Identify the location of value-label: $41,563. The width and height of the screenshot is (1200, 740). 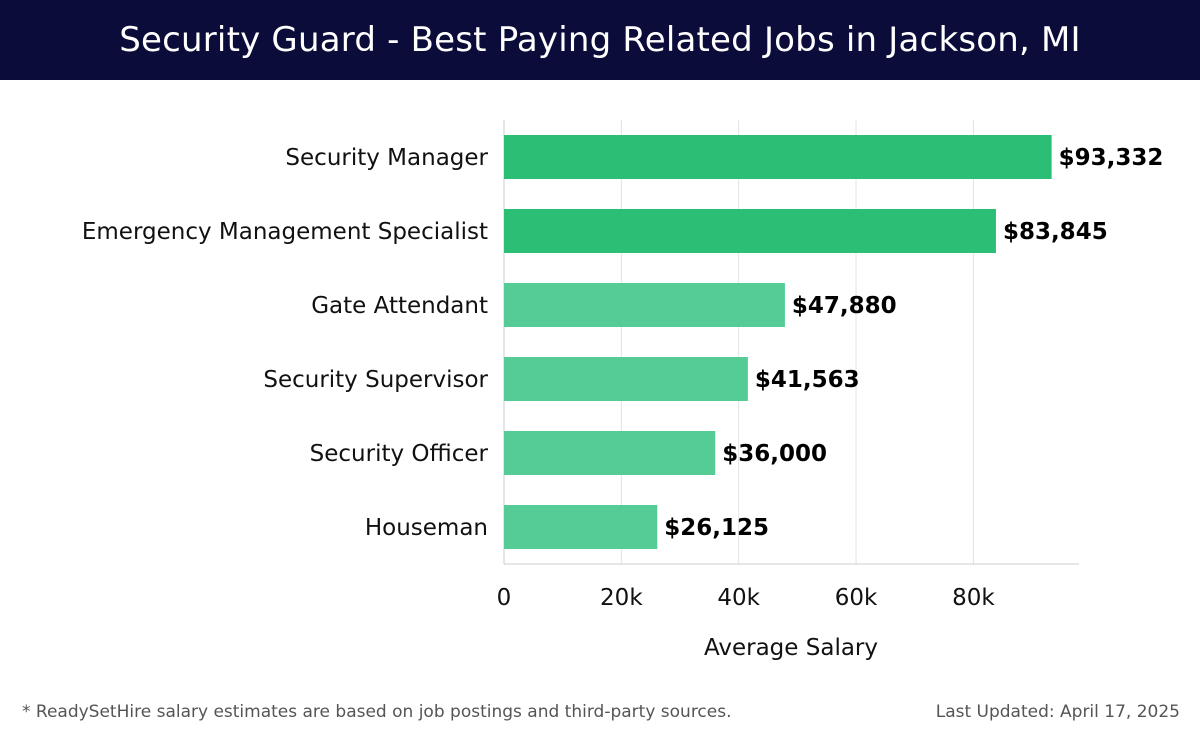
(807, 380).